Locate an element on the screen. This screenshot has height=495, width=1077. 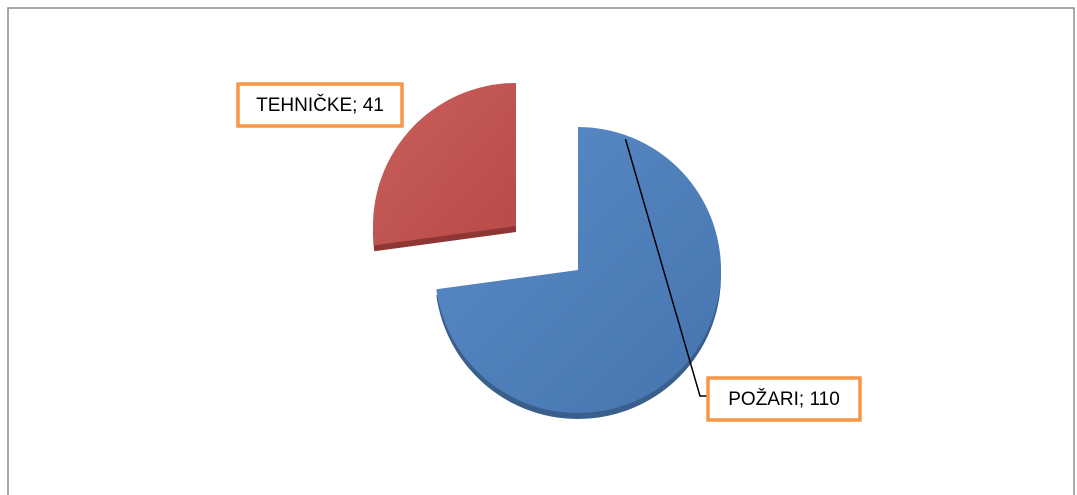
data-label: POŽARI; 110 is located at coordinates (784, 399).